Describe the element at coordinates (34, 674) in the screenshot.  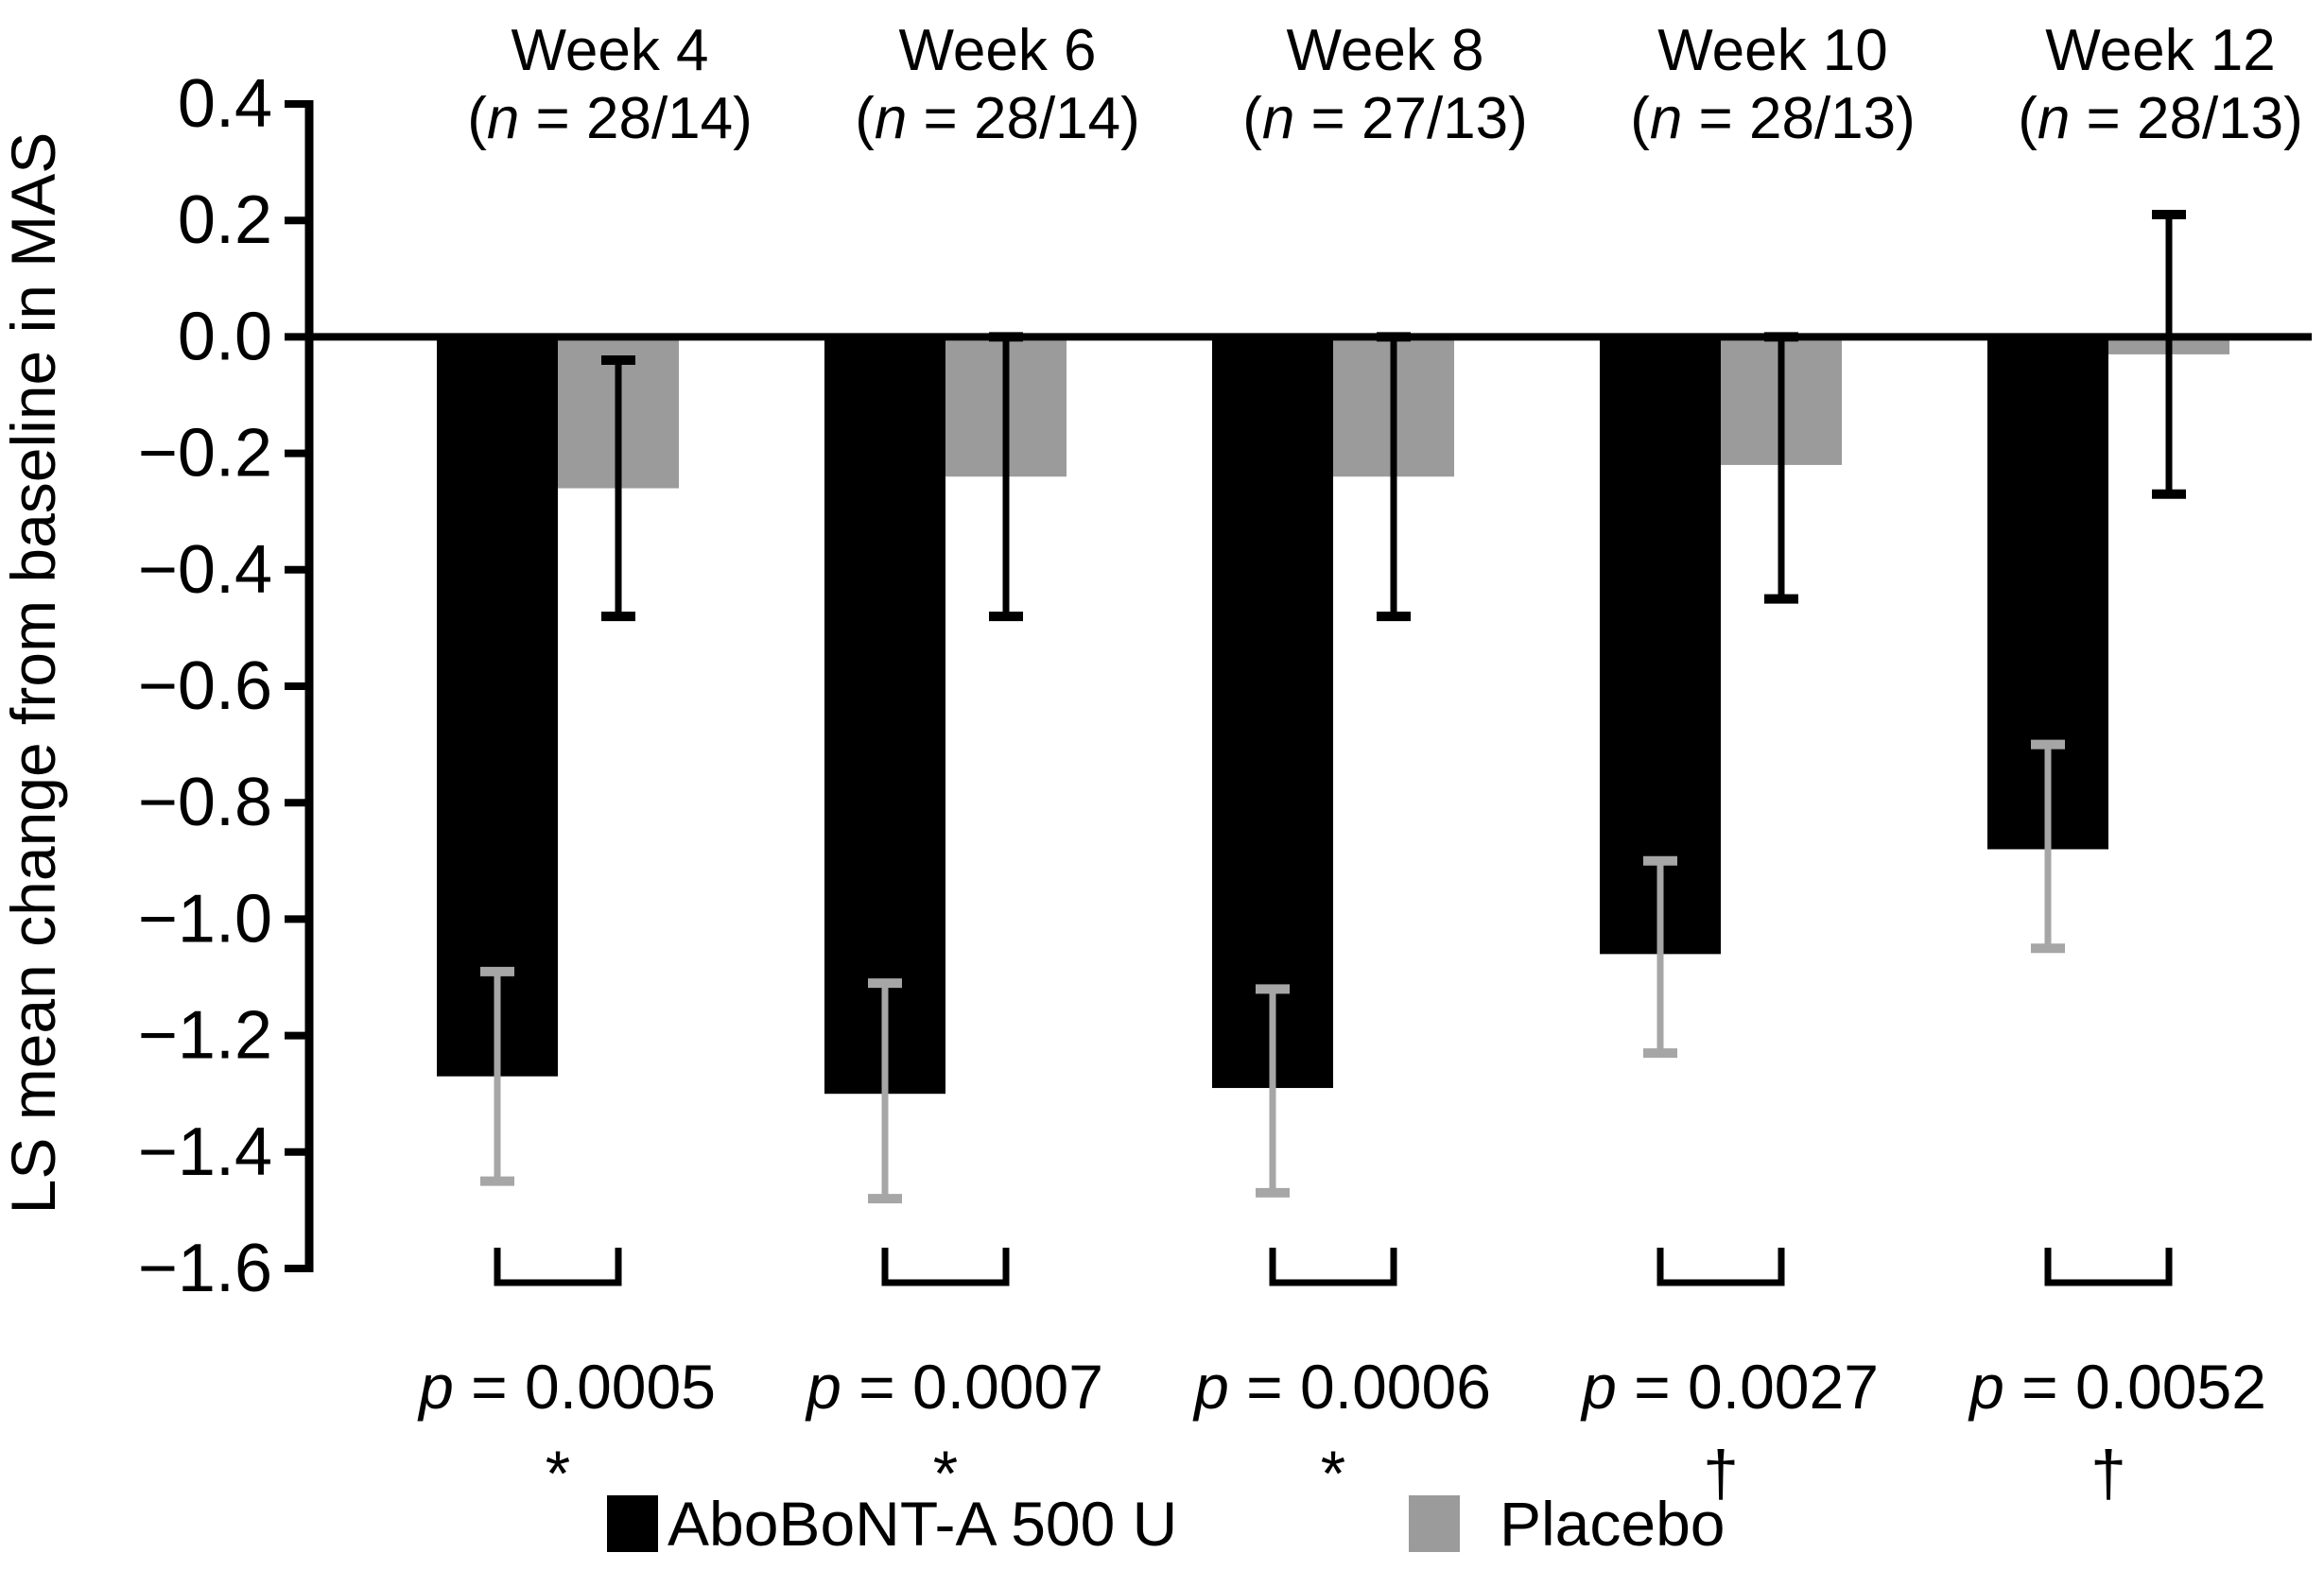
I see `y-axis-label: LS mean change from baseline in MAS` at that location.